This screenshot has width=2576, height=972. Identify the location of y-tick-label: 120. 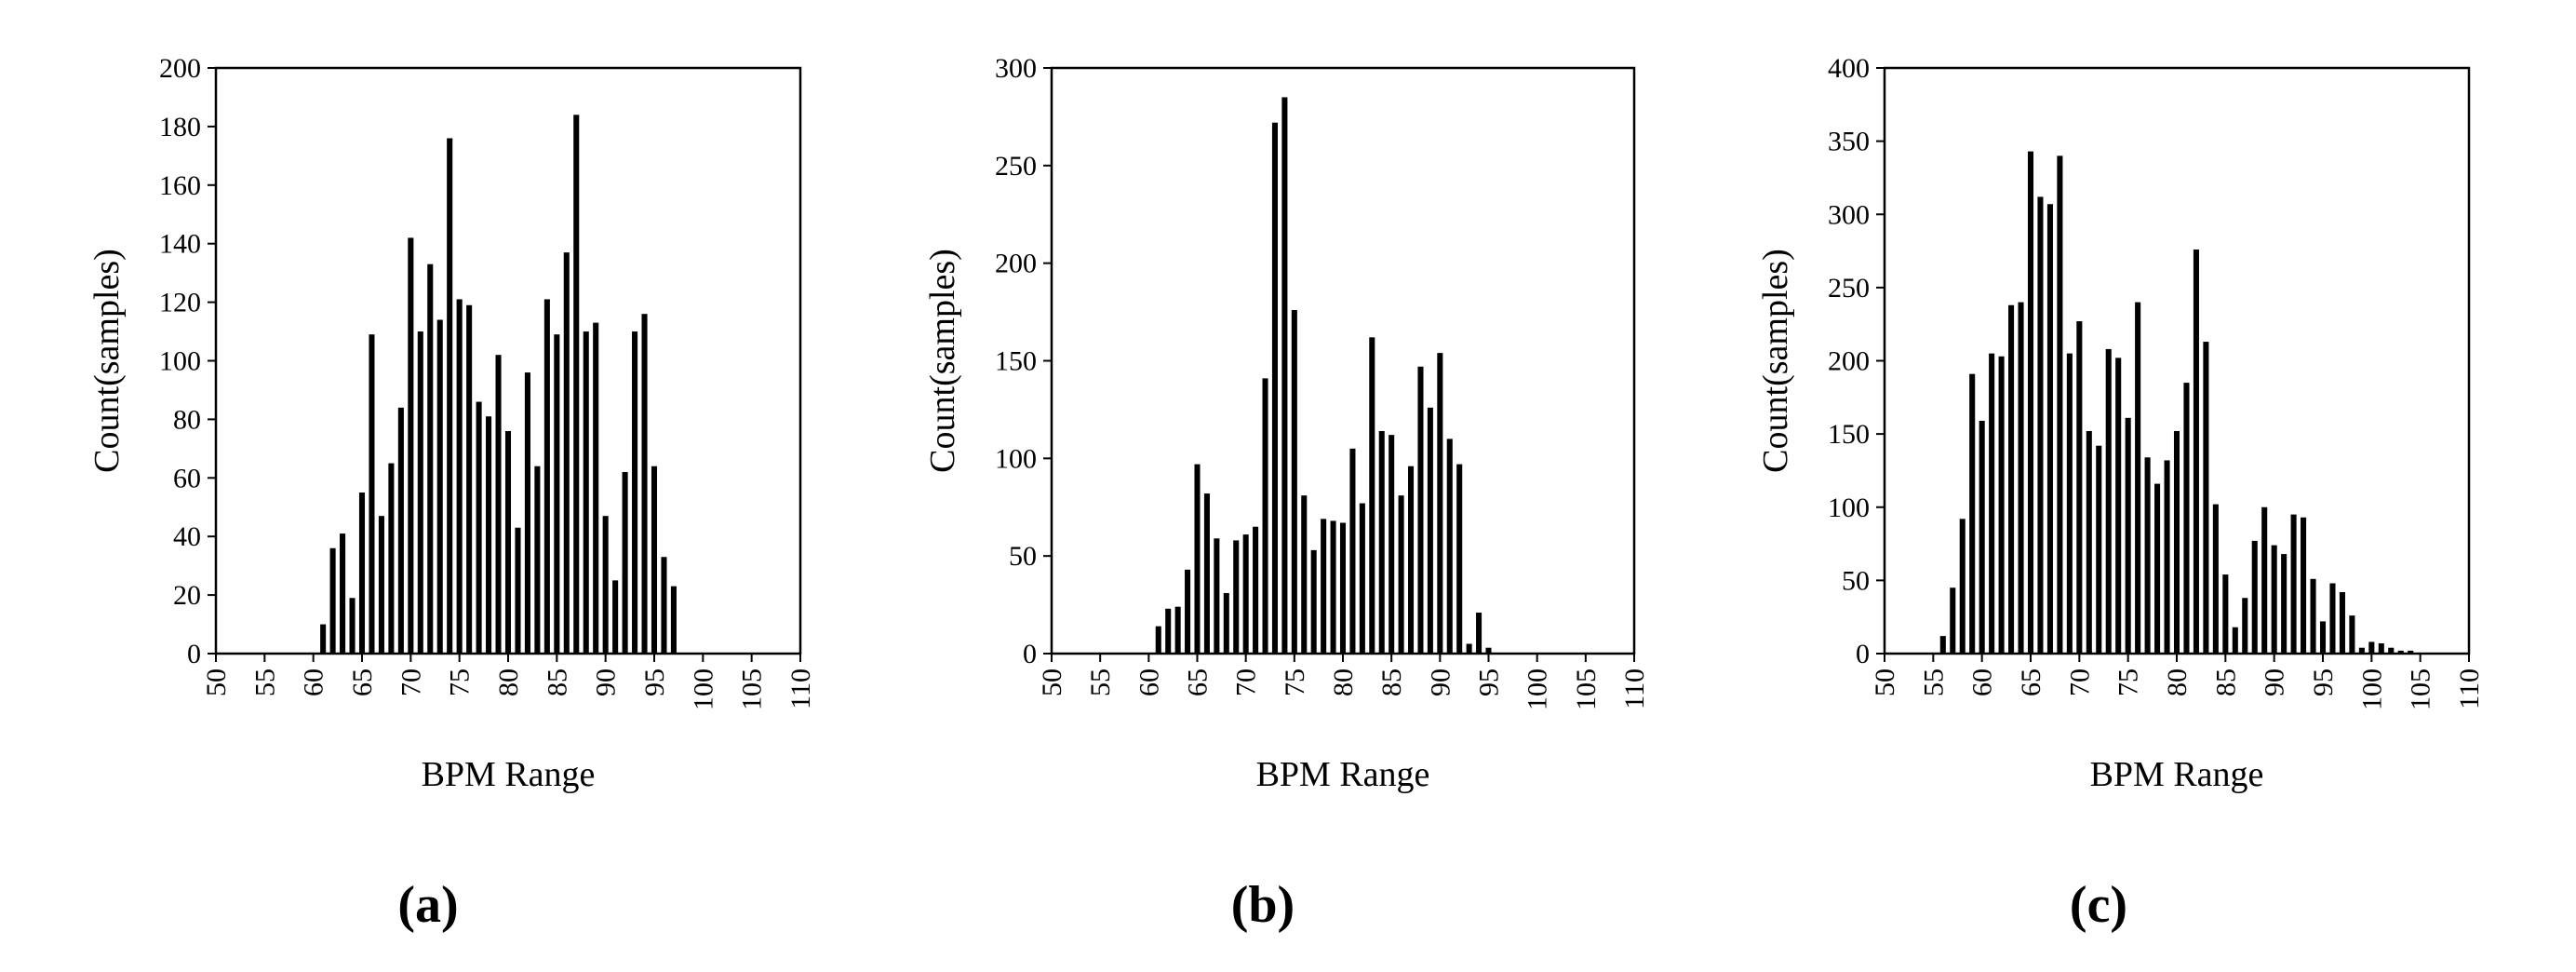
(180, 303).